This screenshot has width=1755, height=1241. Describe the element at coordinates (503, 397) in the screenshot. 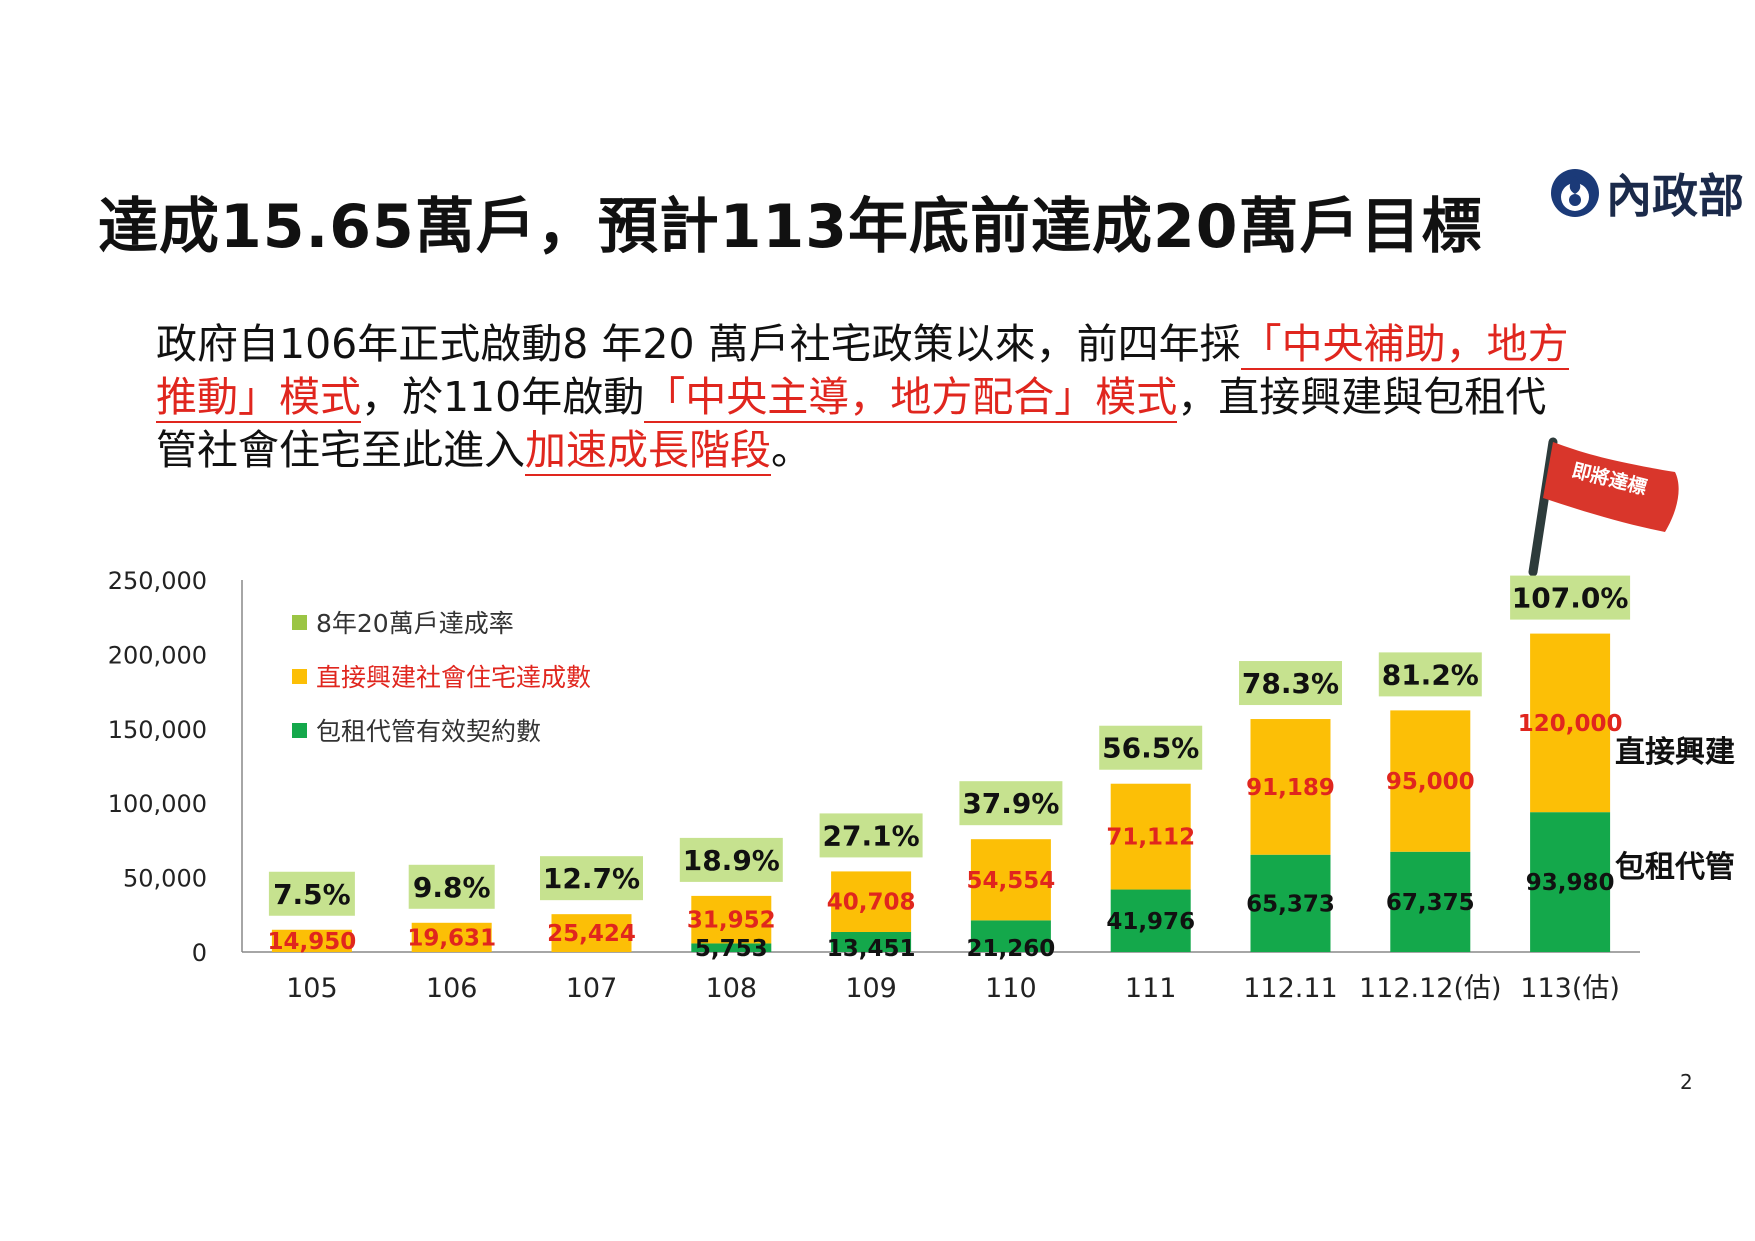

I see `paragraph-text: ，於110年啟動` at that location.